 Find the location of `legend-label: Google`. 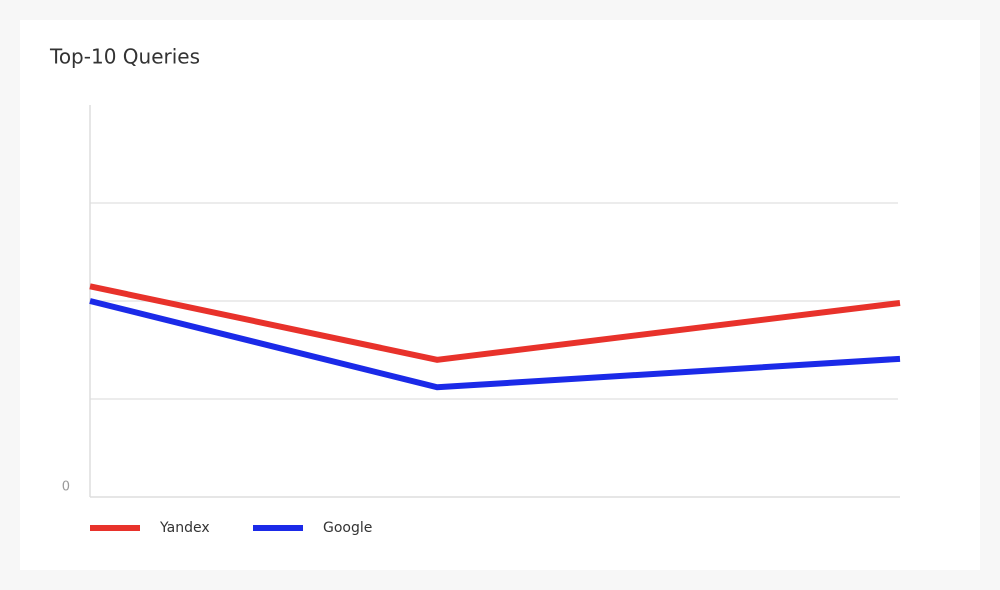

legend-label: Google is located at coordinates (347, 528).